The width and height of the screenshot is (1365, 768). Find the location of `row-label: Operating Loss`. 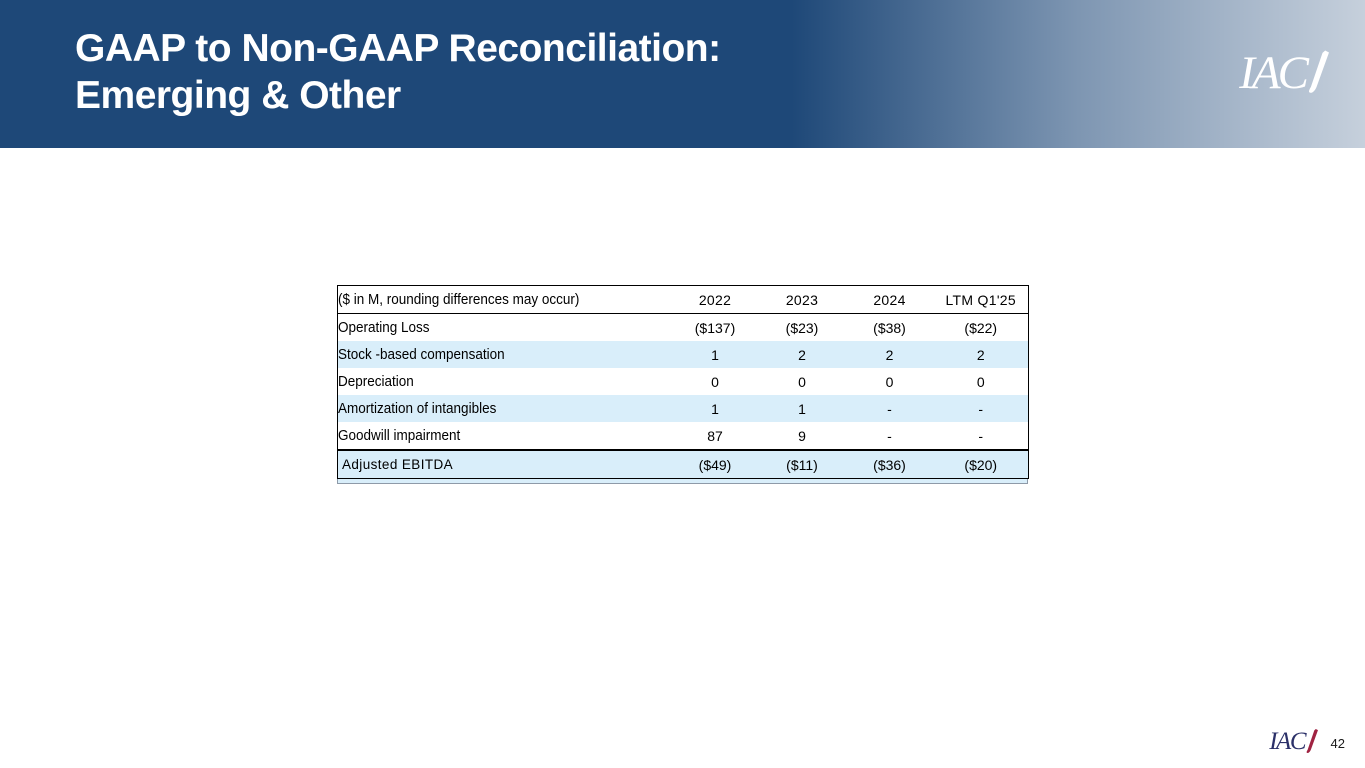

row-label: Operating Loss is located at coordinates (384, 327).